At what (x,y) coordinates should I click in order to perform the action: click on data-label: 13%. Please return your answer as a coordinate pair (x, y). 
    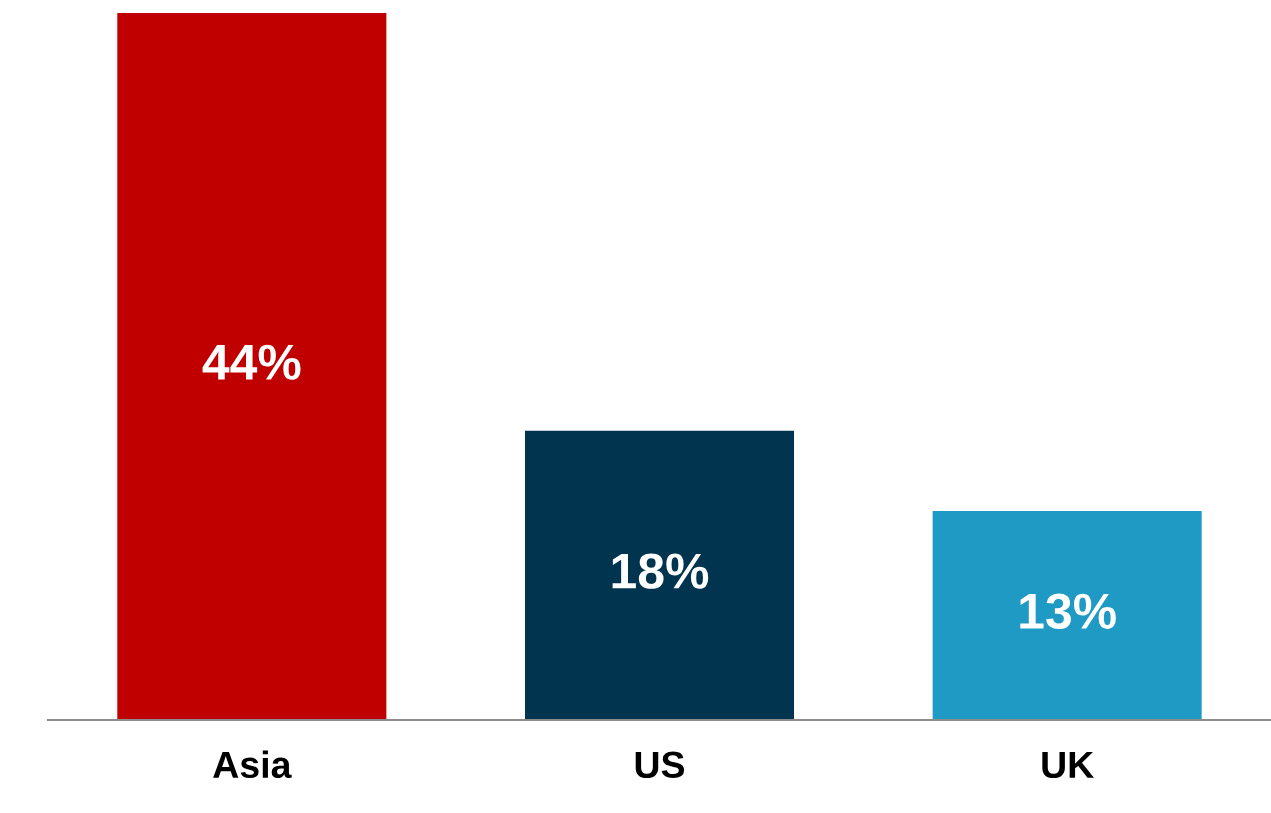
    Looking at the image, I should click on (1068, 611).